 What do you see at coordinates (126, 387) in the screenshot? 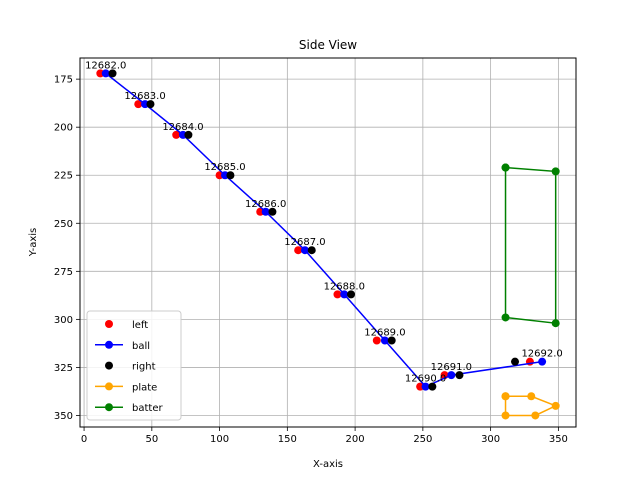
I see `legend-entry-plate: plate` at bounding box center [126, 387].